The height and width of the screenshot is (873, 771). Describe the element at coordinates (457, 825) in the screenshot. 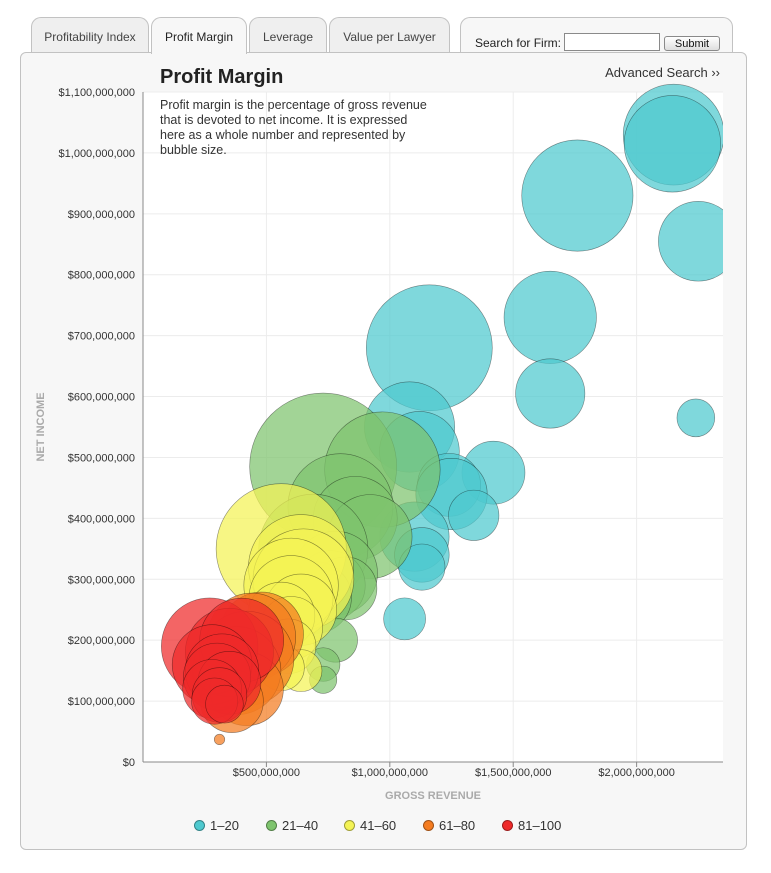

I see `legend-label: 61–80` at that location.